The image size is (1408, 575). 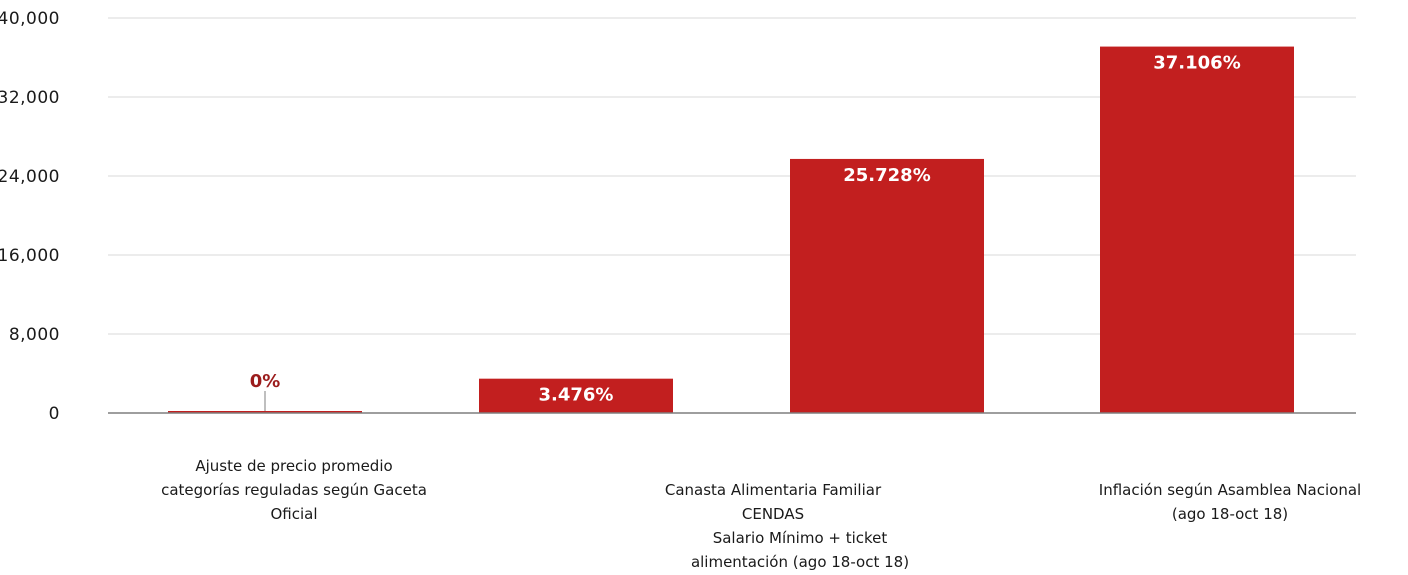 What do you see at coordinates (34, 335) in the screenshot?
I see `y-tick-label: 8,000` at bounding box center [34, 335].